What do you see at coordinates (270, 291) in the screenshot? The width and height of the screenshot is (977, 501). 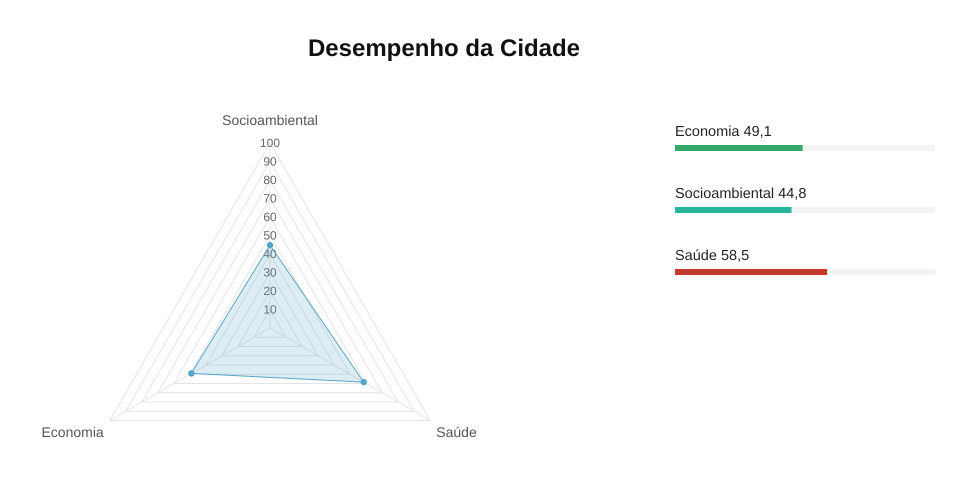 I see `y-tick-label: 20` at bounding box center [270, 291].